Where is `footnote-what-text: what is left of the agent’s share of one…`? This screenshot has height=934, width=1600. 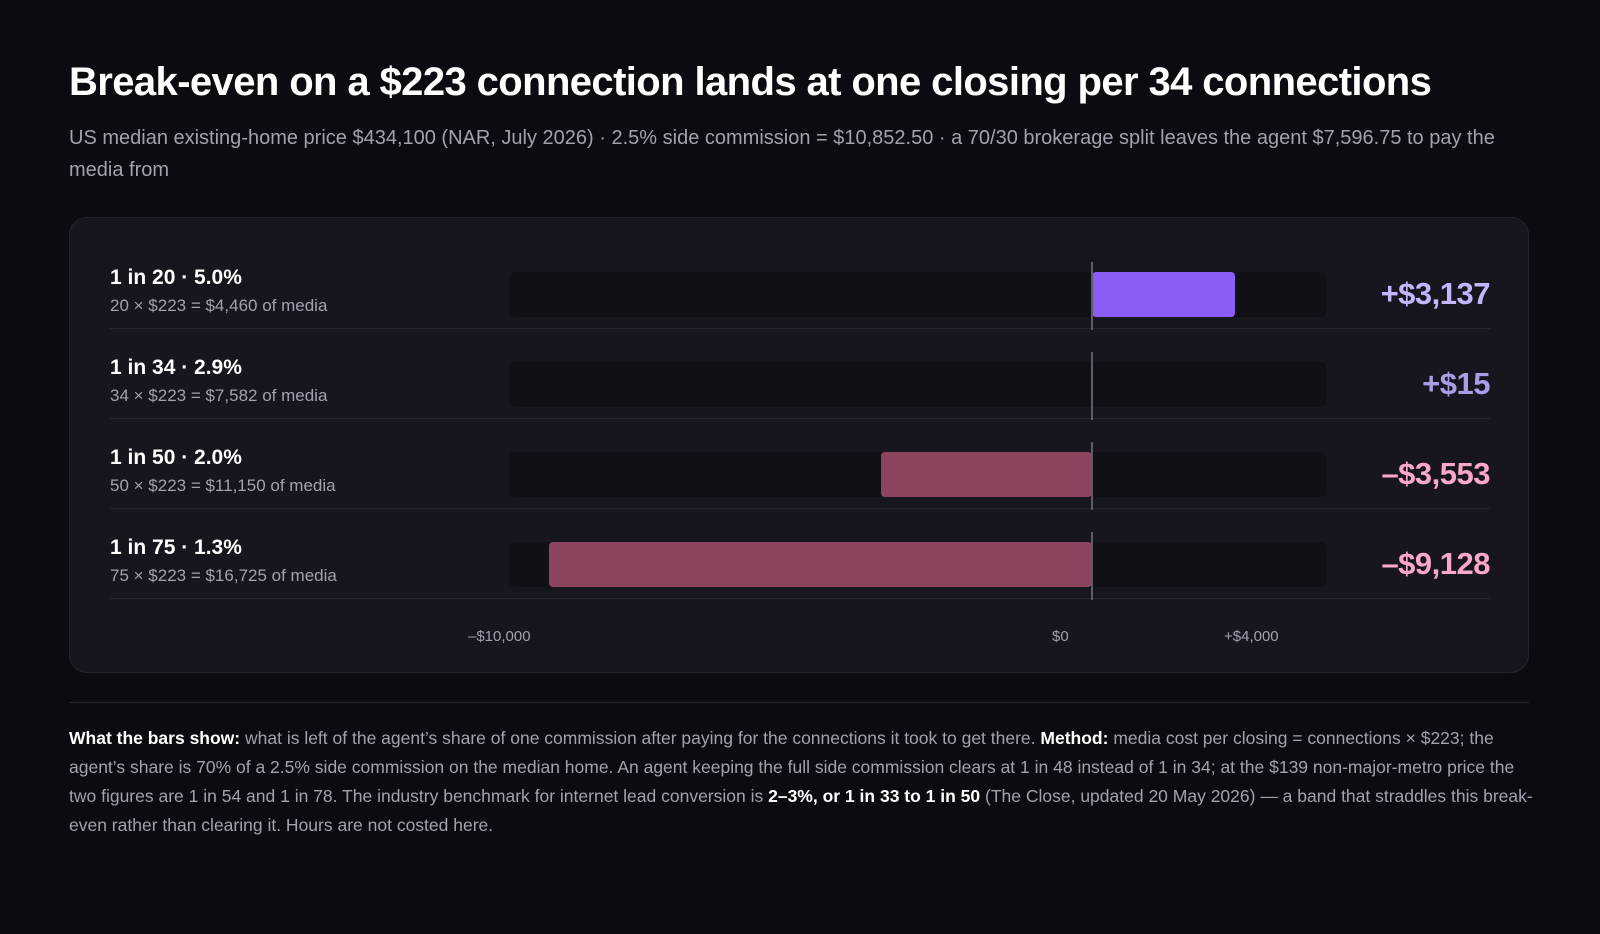
footnote-what-text: what is left of the agent’s share of one… is located at coordinates (640, 738).